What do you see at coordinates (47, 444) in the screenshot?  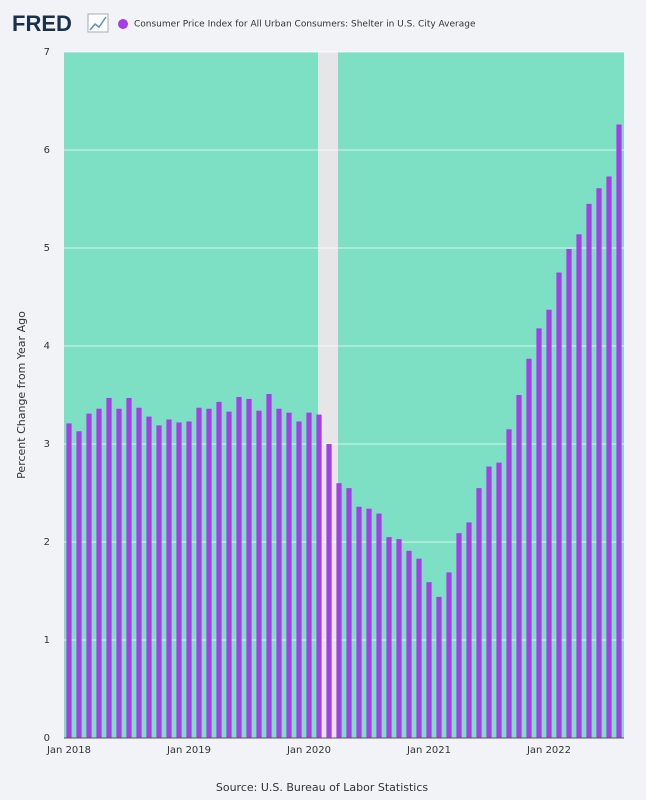 I see `y-tick-label: 3` at bounding box center [47, 444].